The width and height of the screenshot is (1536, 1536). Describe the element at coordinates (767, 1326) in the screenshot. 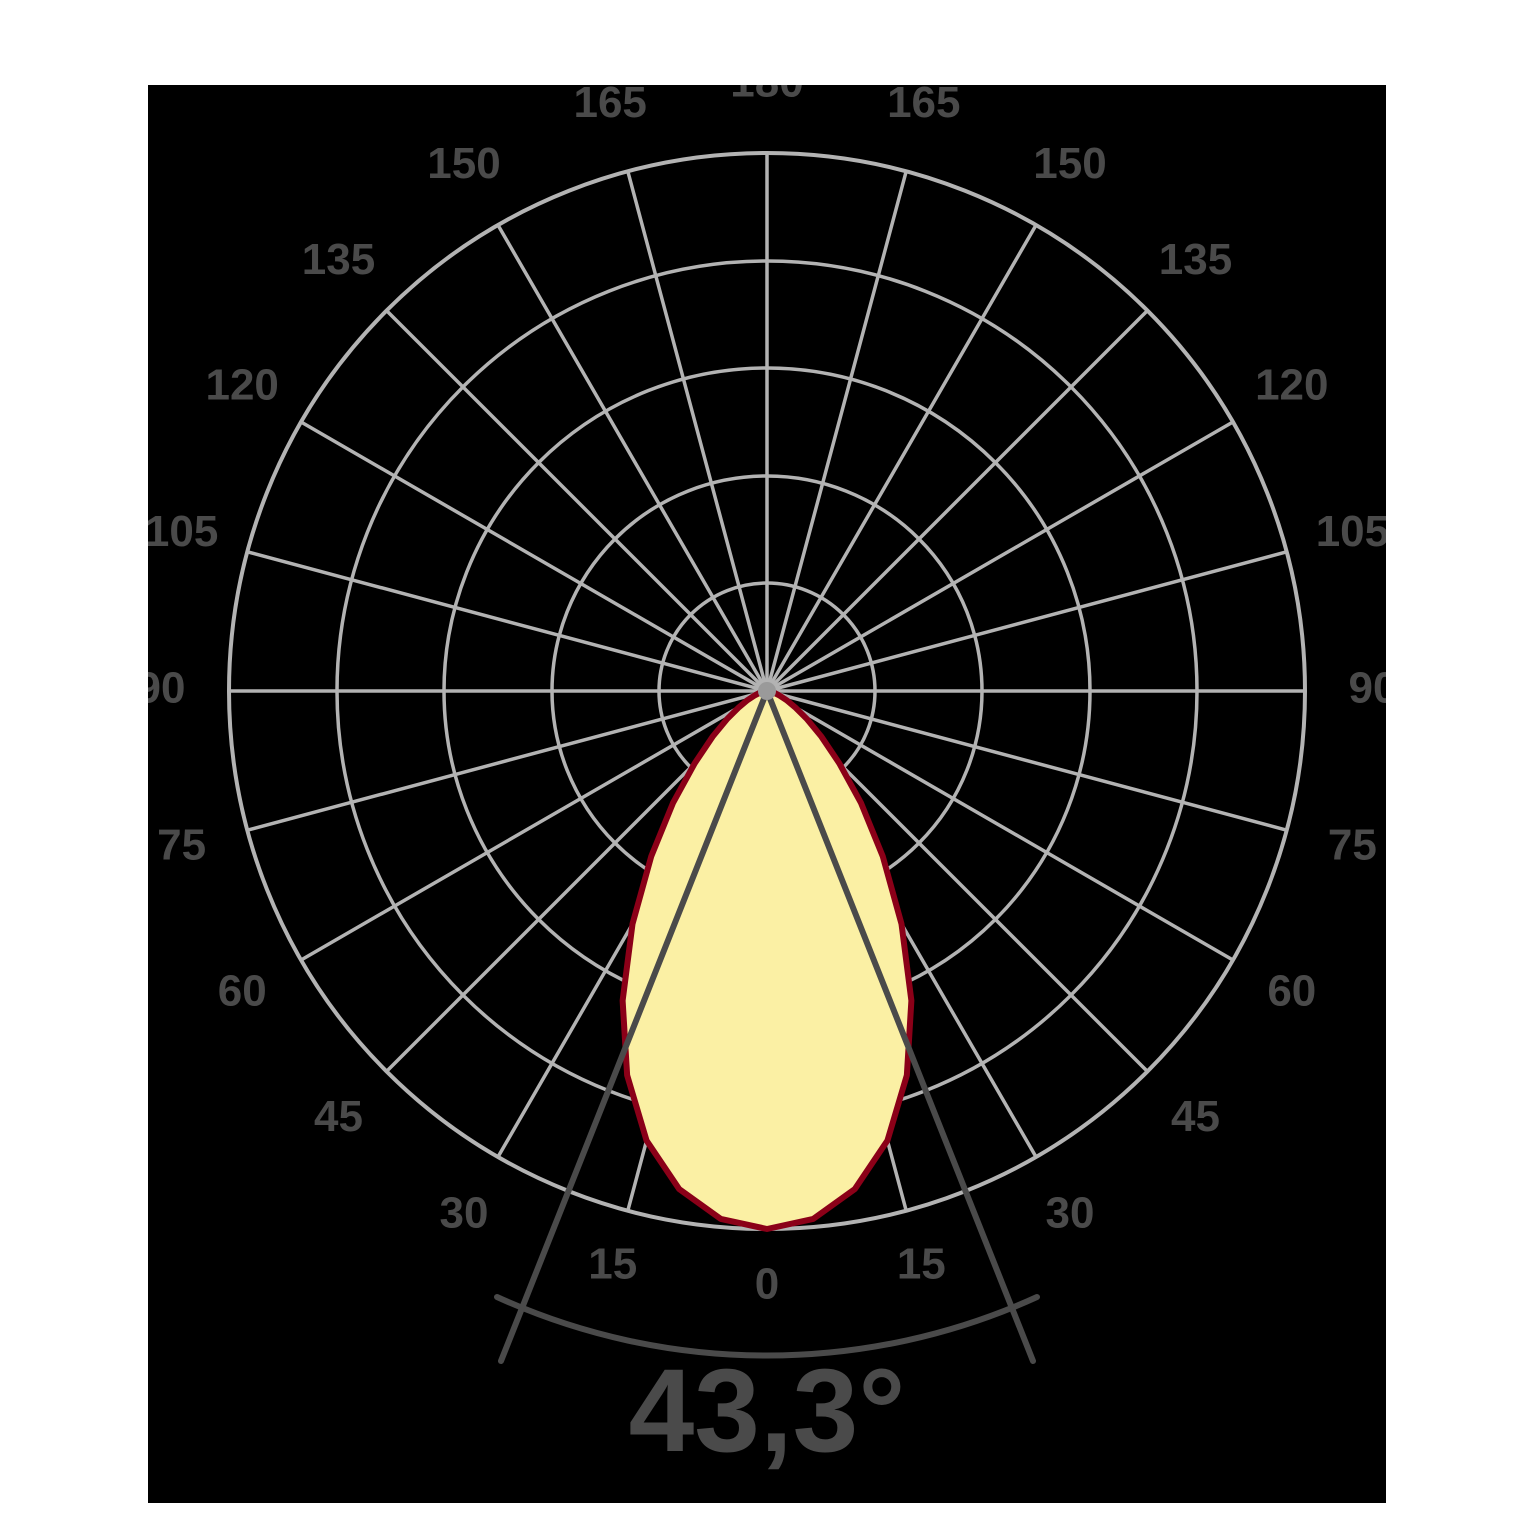

I see `beam-angle-arc` at that location.